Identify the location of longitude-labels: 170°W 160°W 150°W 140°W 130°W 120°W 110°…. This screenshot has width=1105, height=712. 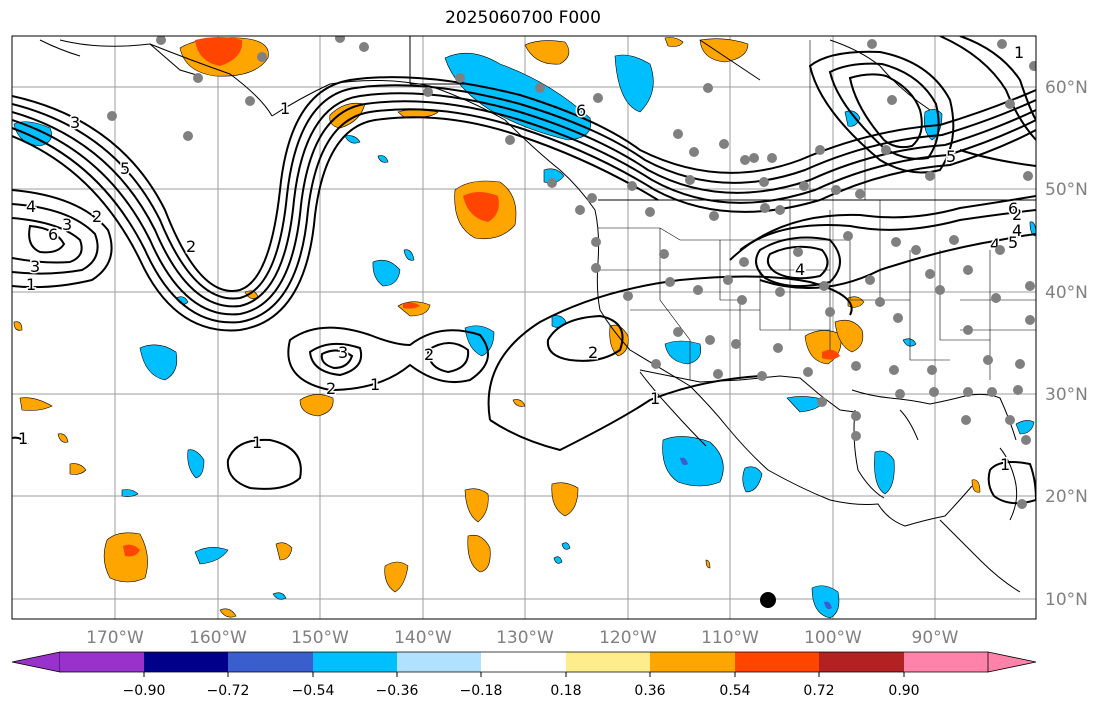
(522, 638).